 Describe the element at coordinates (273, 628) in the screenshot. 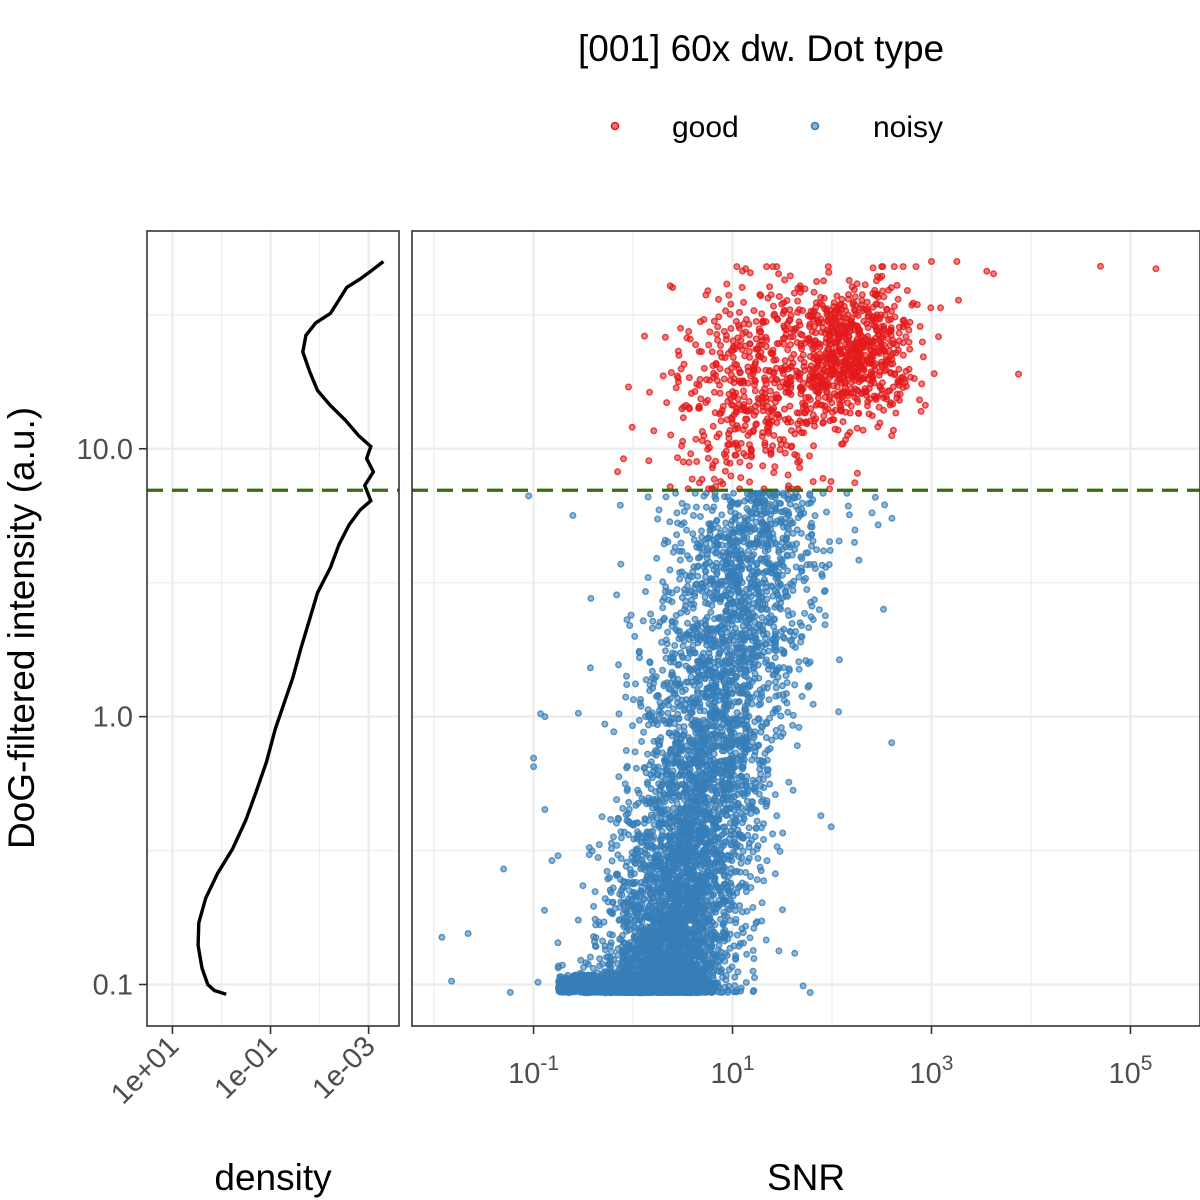

I see `density-panel-border` at that location.